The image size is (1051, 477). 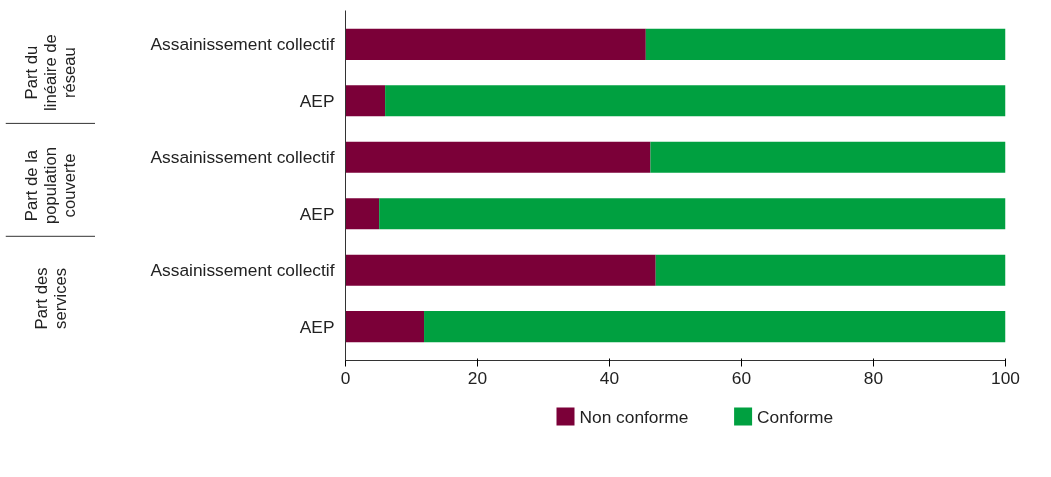 What do you see at coordinates (1005, 377) in the screenshot?
I see `x-tick-label: 100` at bounding box center [1005, 377].